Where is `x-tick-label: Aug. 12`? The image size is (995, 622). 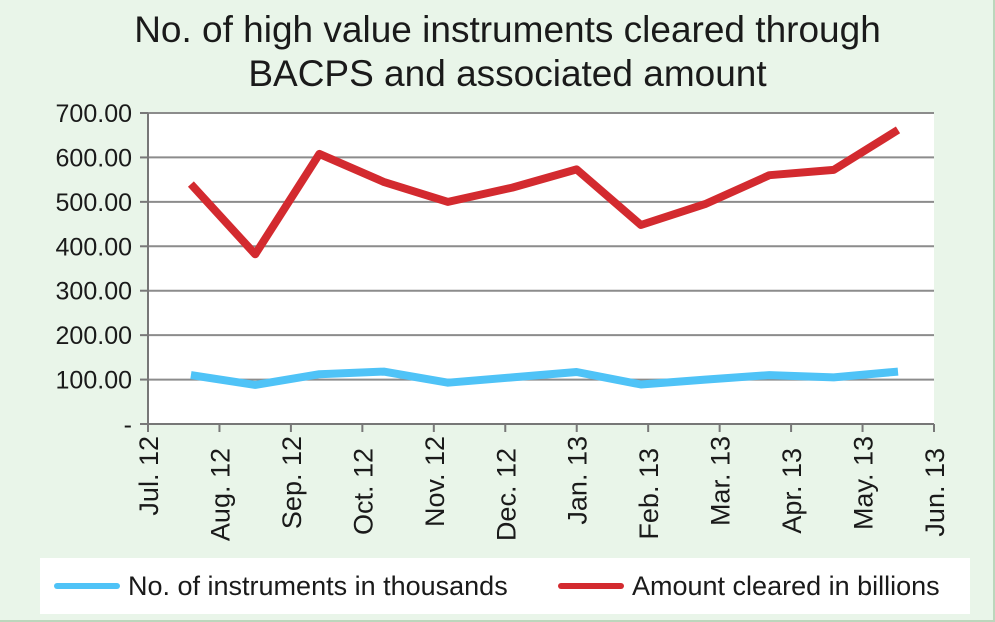
x-tick-label: Aug. 12 is located at coordinates (220, 494).